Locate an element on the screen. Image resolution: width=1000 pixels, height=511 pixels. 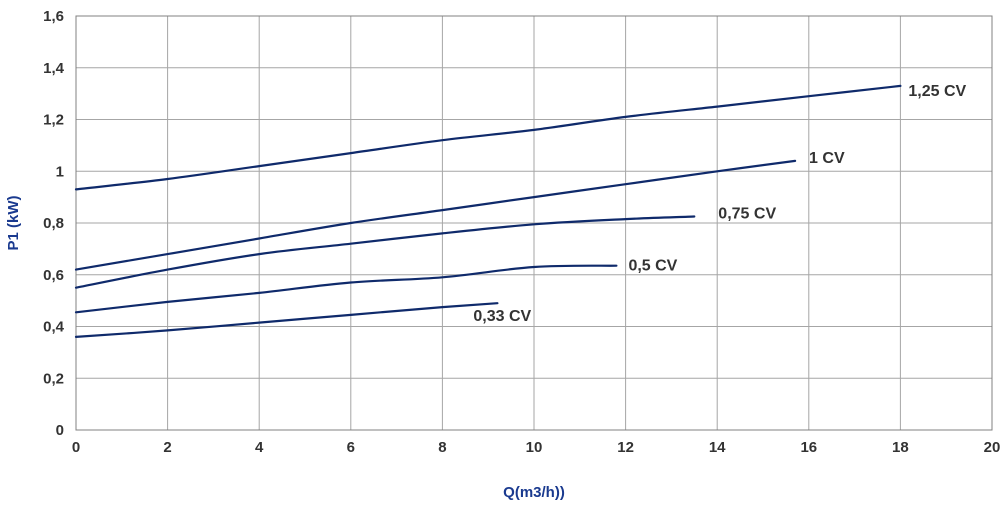
x-tick-label: 20 is located at coordinates (992, 447).